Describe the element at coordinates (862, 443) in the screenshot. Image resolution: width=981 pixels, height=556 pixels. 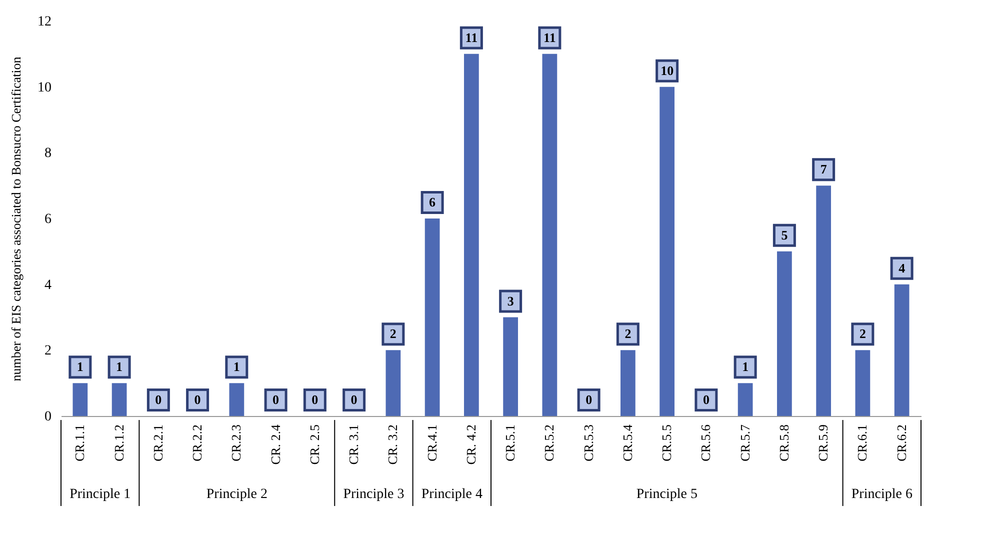
I see `x-tick-label: CR.6.1` at that location.